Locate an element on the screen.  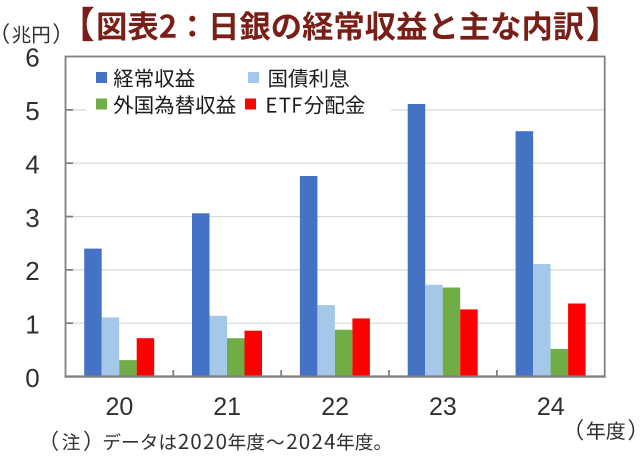
svg-text: 20 is located at coordinates (119, 407).